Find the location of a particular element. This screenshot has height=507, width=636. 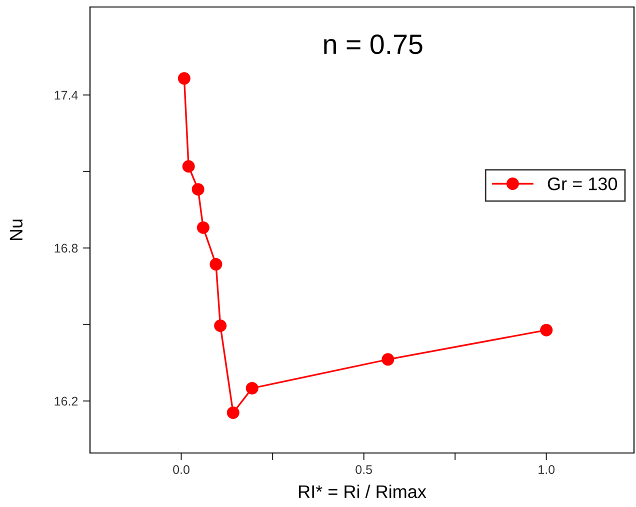

y-tick-label: 16.2 is located at coordinates (66, 401).